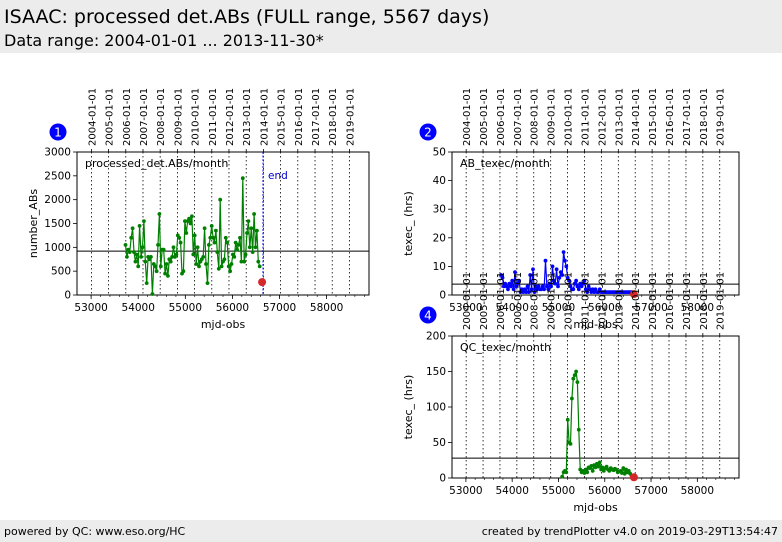 The height and width of the screenshot is (542, 782). Describe the element at coordinates (156, 163) in the screenshot. I see `panel-annotation: processed_det.ABs/month` at that location.